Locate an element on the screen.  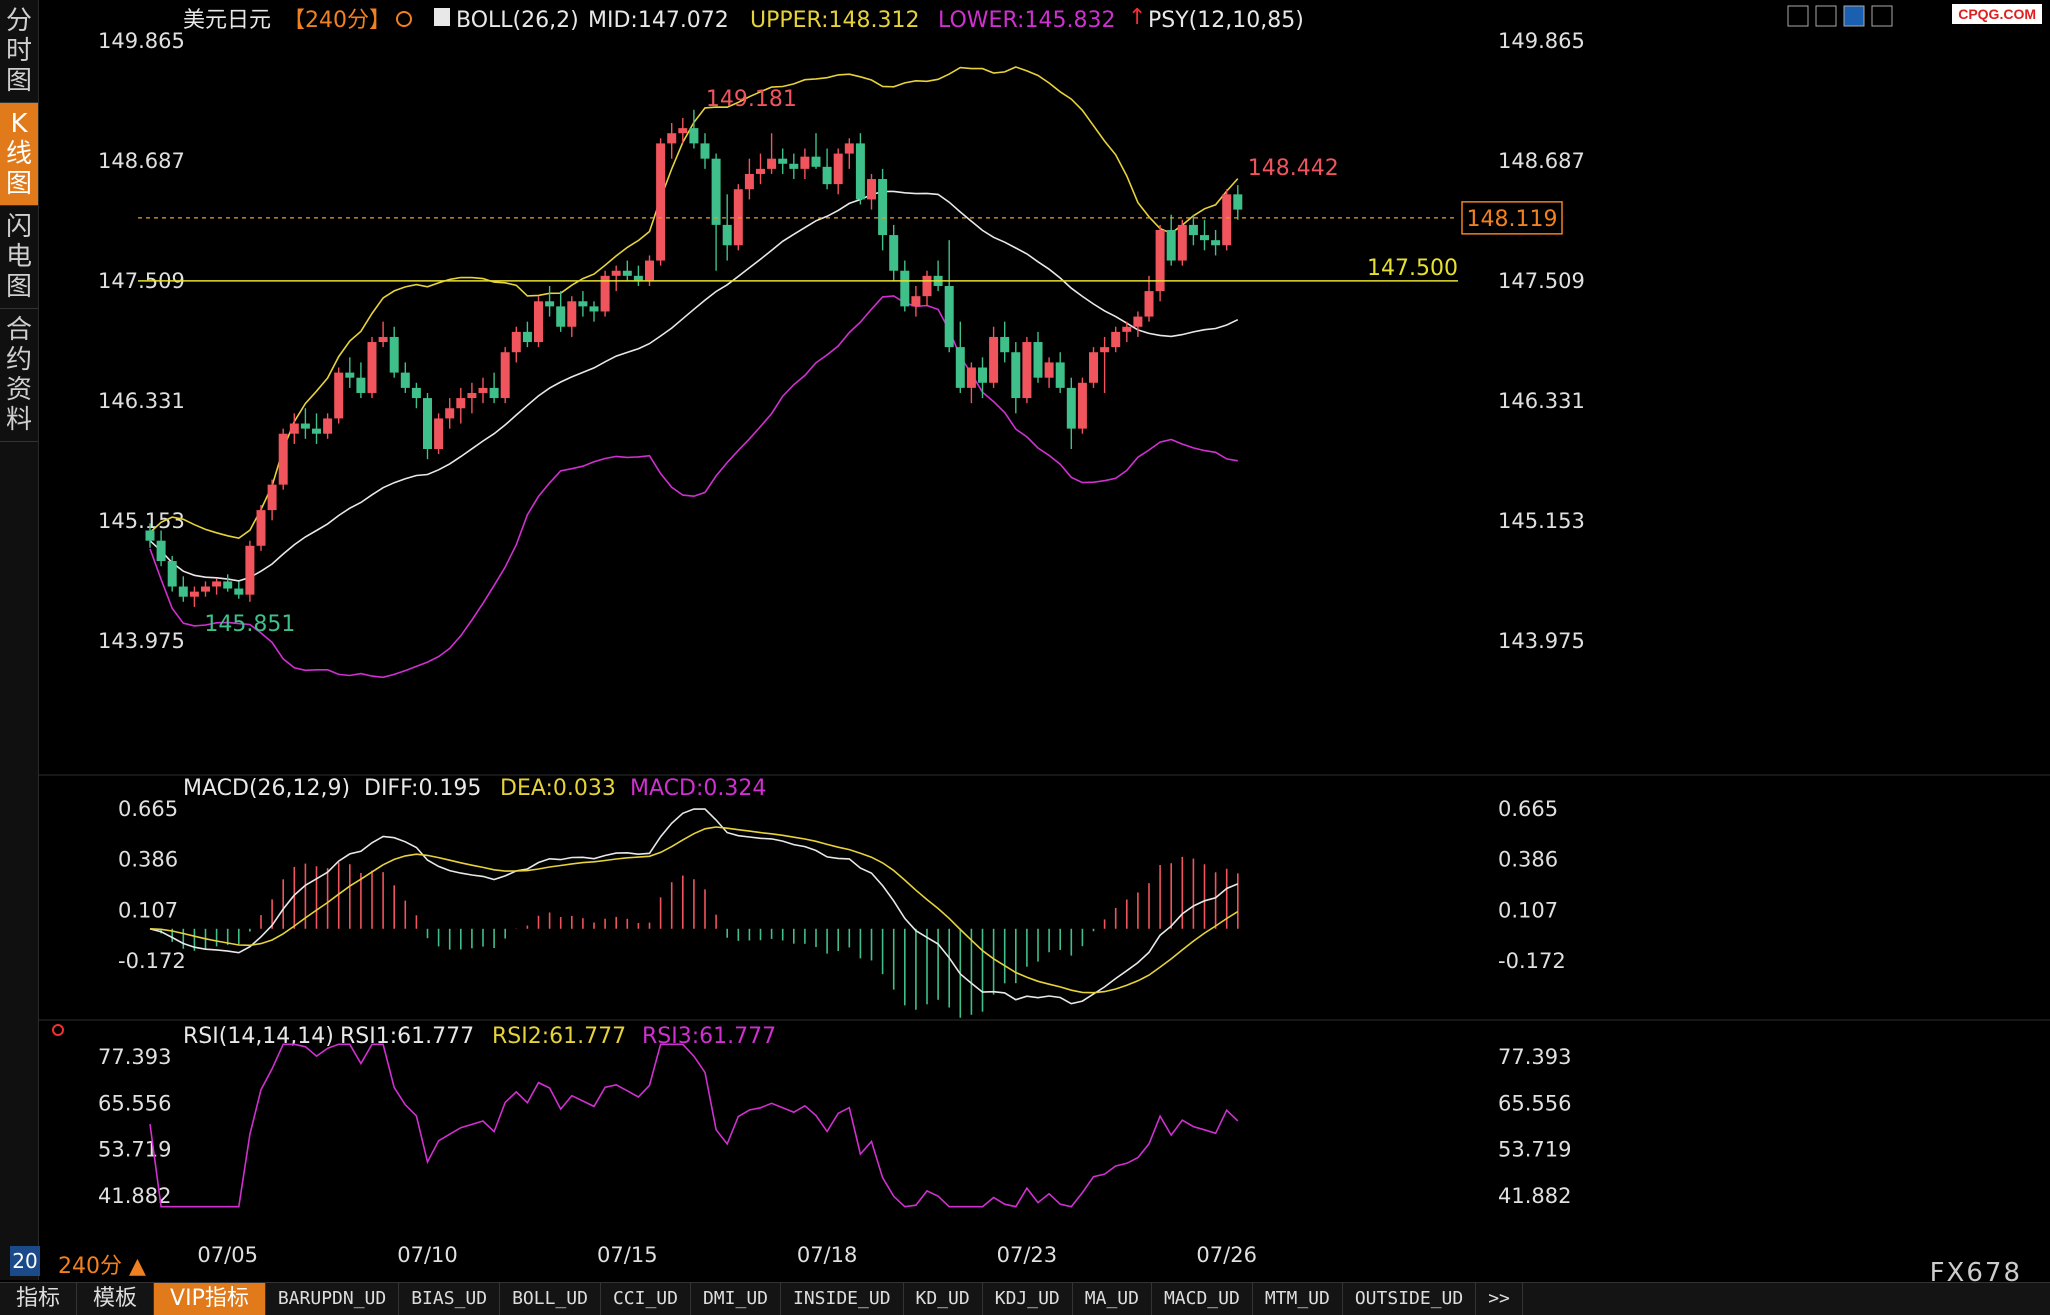
candle-type-icon is located at coordinates (1826, 16).